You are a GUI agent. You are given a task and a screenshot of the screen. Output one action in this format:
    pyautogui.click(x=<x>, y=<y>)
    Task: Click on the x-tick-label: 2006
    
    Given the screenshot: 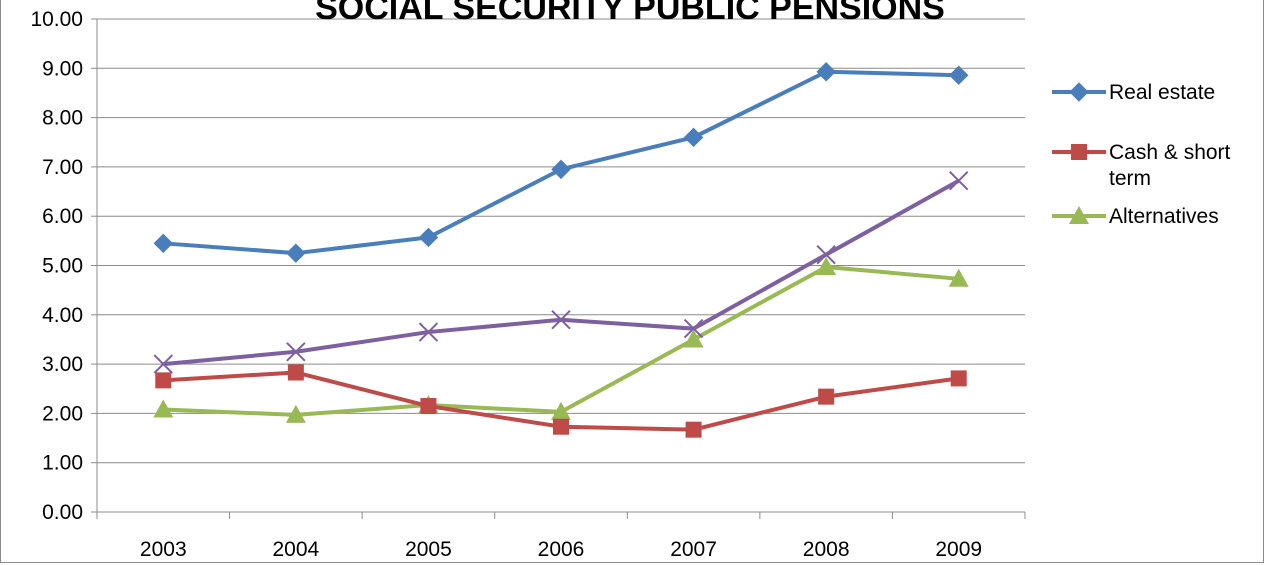 What is the action you would take?
    pyautogui.click(x=561, y=549)
    